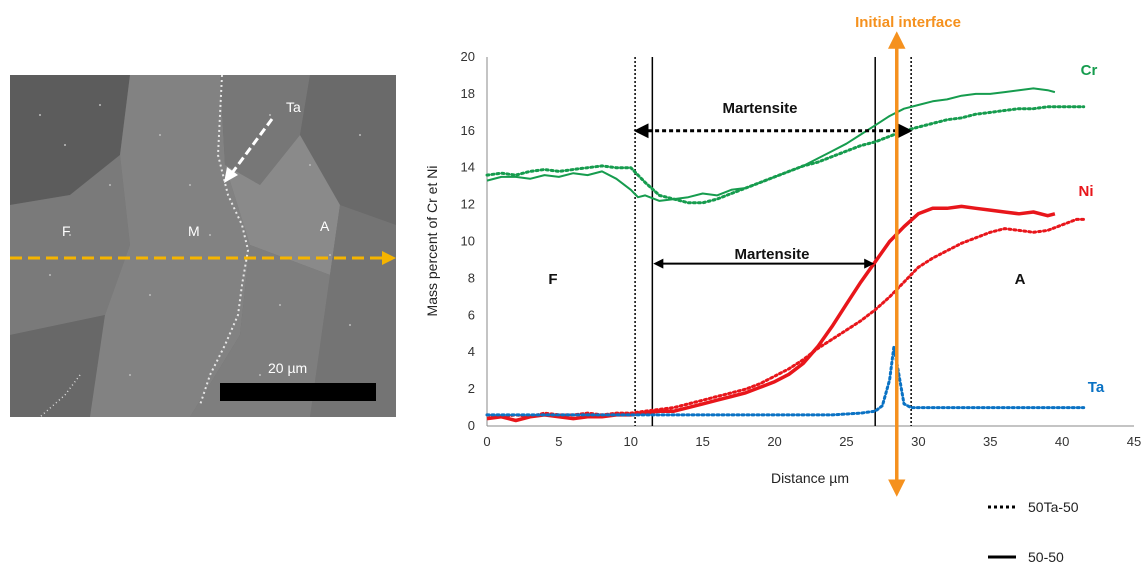 This screenshot has height=564, width=1148. Describe the element at coordinates (1053, 507) in the screenshot. I see `legend-dotted-label: 50Ta-50` at that location.